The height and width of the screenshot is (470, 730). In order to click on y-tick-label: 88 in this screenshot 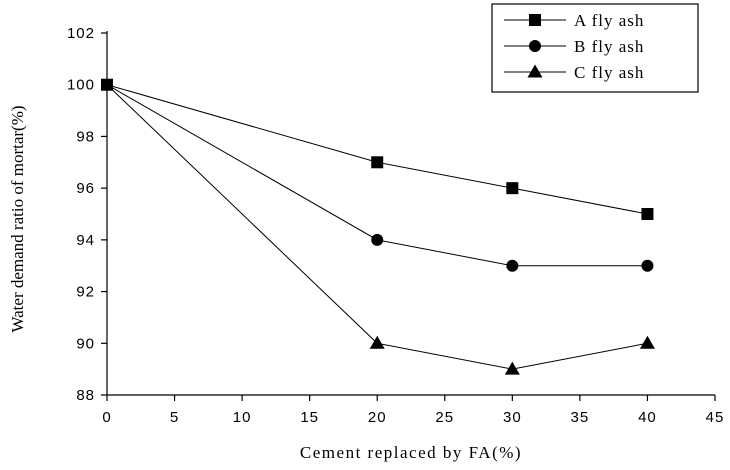, I will do `click(85, 395)`.